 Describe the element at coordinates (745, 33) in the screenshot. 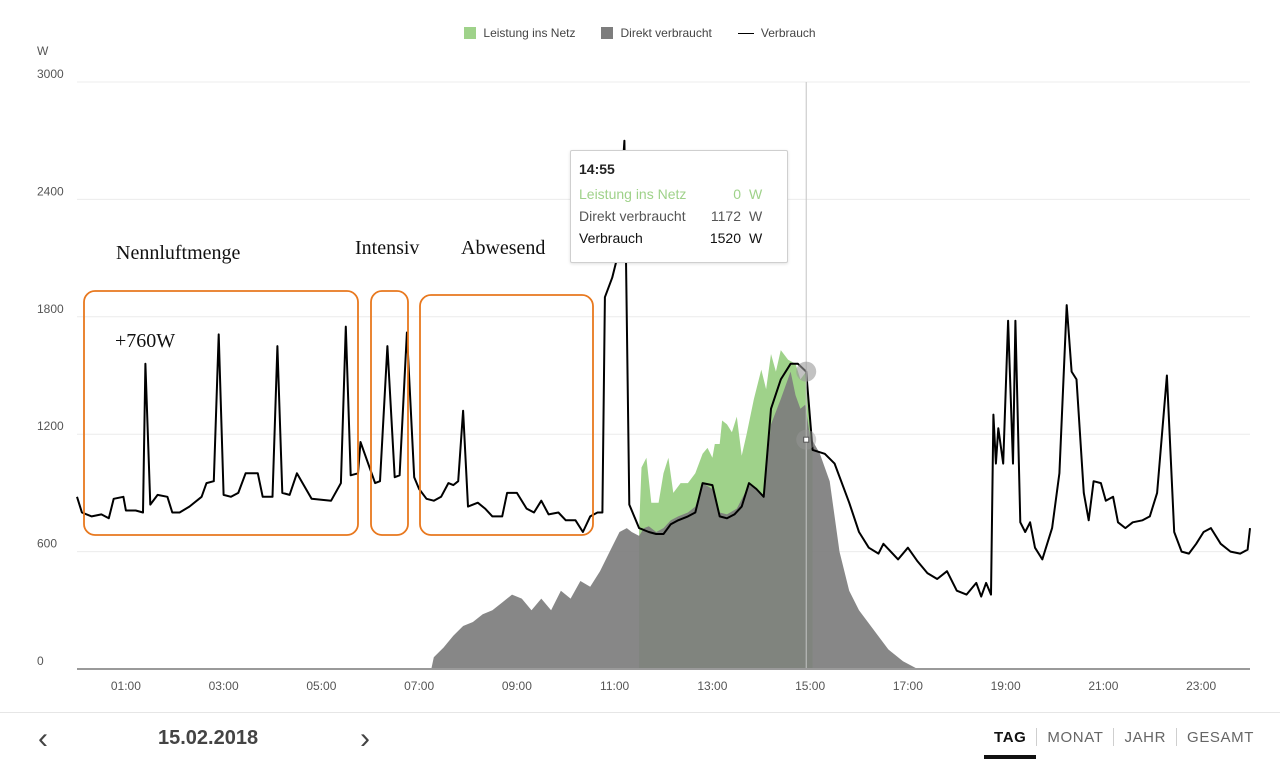

I see `legend-swatch-verbrauch` at that location.